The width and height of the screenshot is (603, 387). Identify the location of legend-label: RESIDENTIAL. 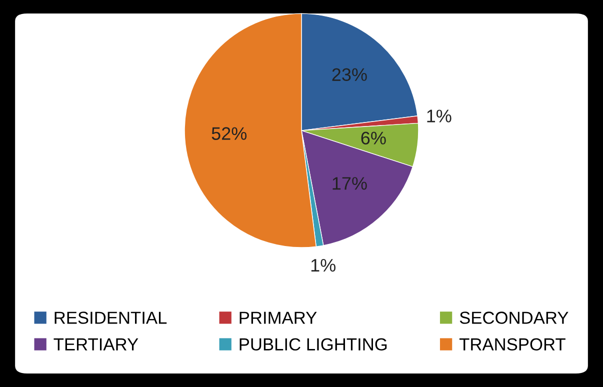
(110, 318).